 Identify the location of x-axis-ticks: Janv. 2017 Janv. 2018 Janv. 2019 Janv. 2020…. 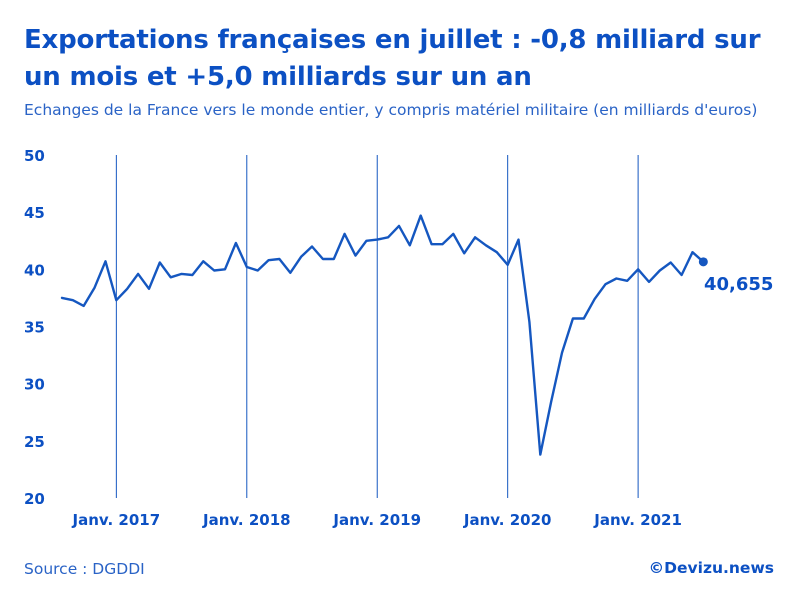
(377, 520).